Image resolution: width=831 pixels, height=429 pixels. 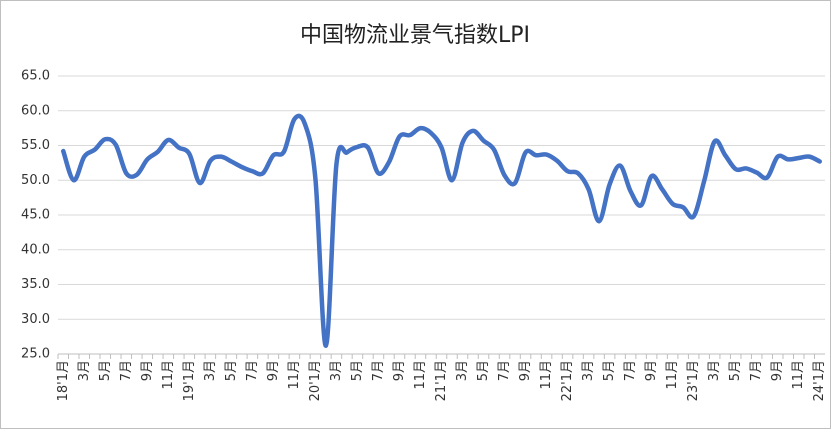 What do you see at coordinates (35, 215) in the screenshot?
I see `y-tick-label: 45.0` at bounding box center [35, 215].